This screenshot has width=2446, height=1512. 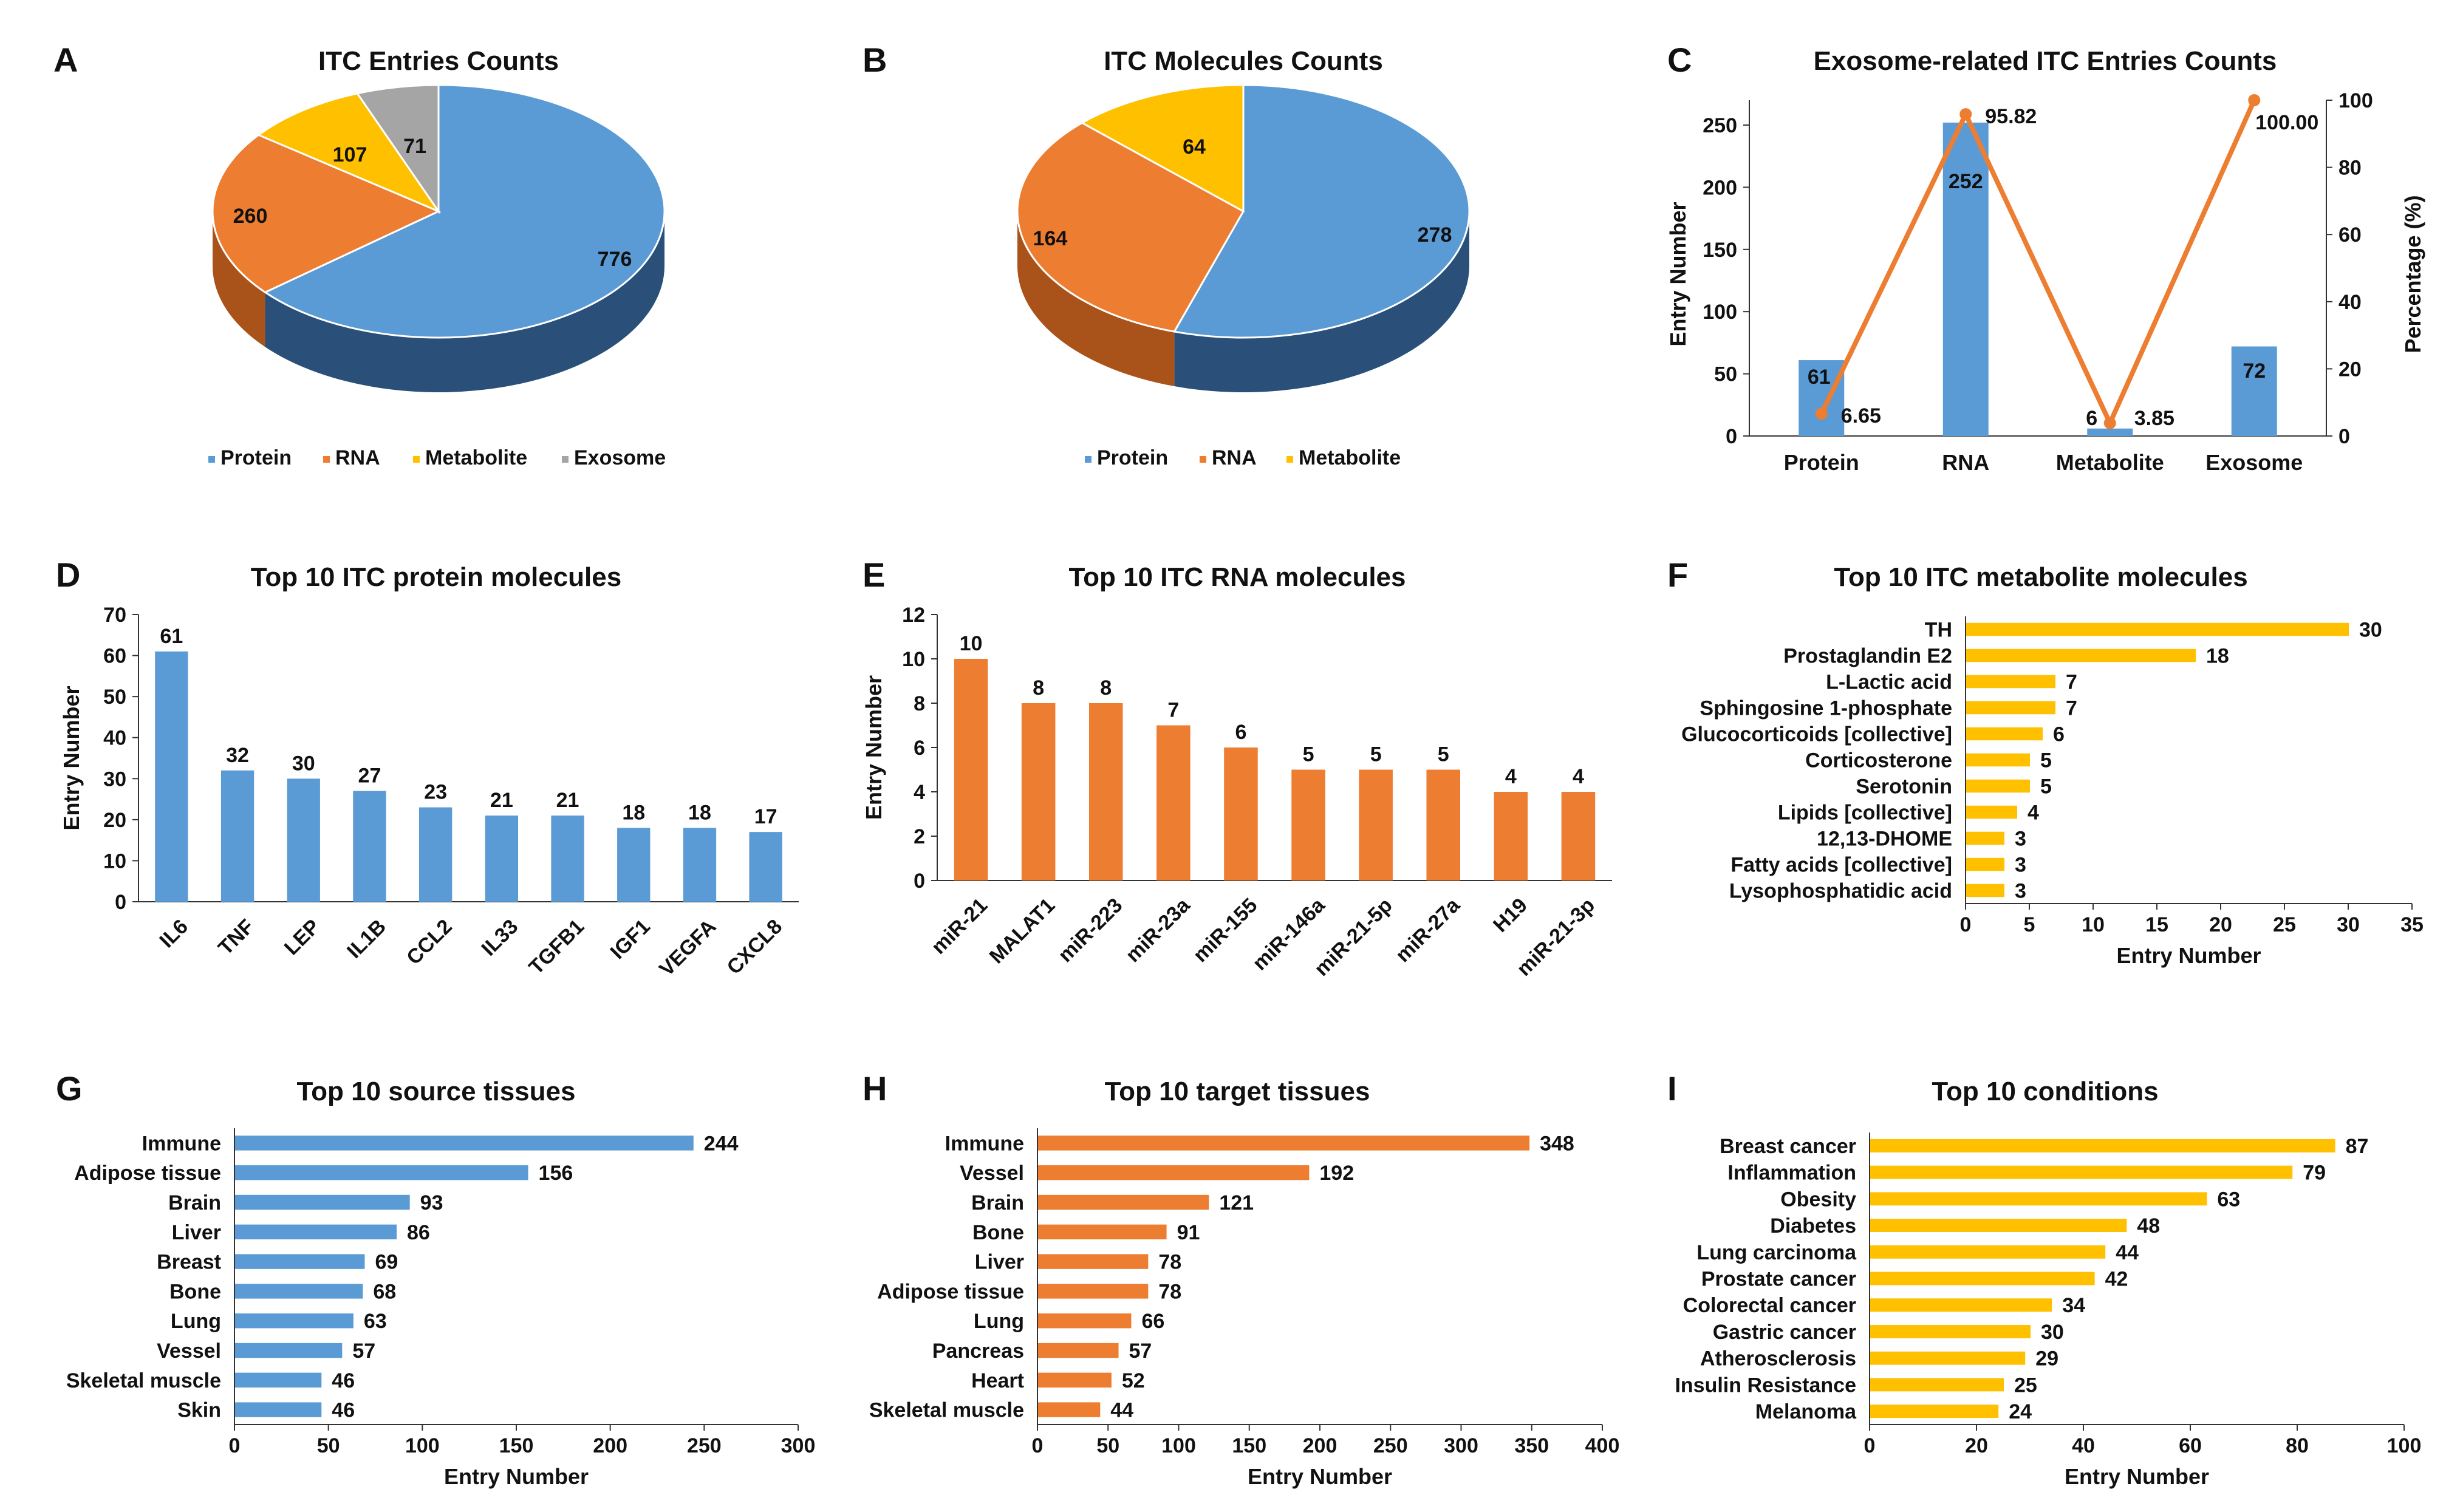 I want to click on data-label: 7, so click(x=1173, y=710).